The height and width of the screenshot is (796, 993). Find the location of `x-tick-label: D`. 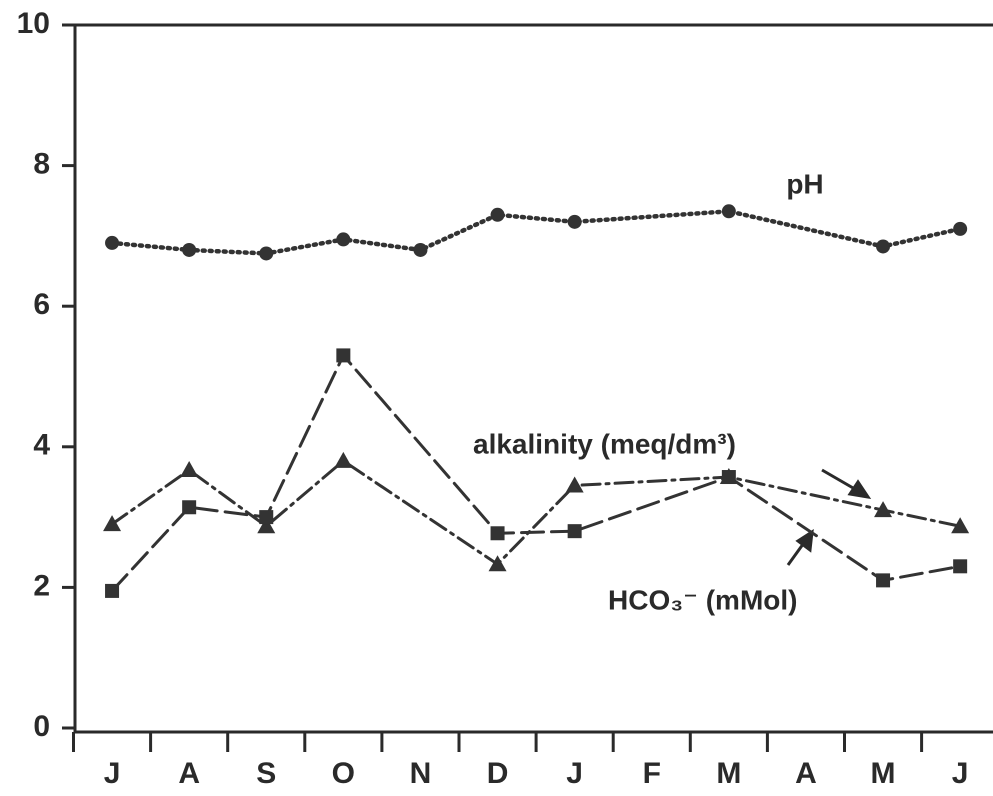

x-tick-label: D is located at coordinates (498, 773).